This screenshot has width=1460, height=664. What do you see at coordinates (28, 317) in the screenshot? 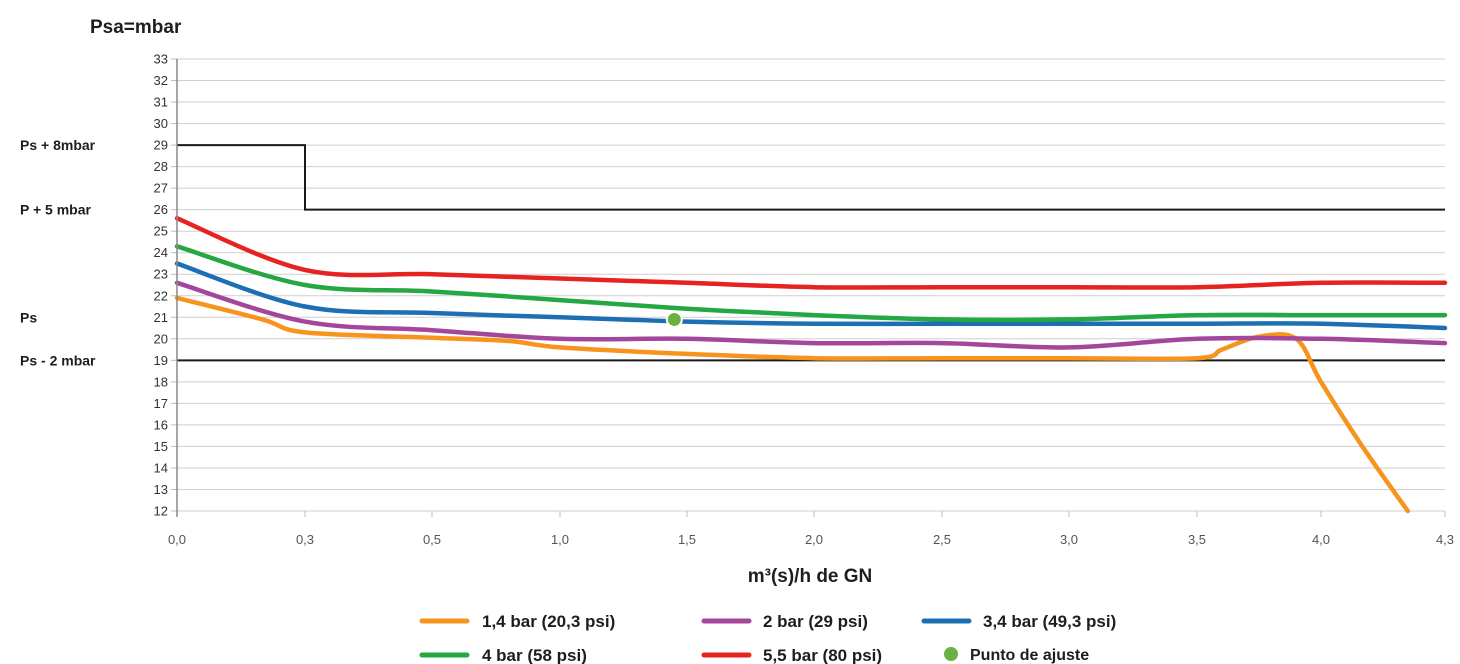
I see `reference-label-3: Ps` at bounding box center [28, 317].